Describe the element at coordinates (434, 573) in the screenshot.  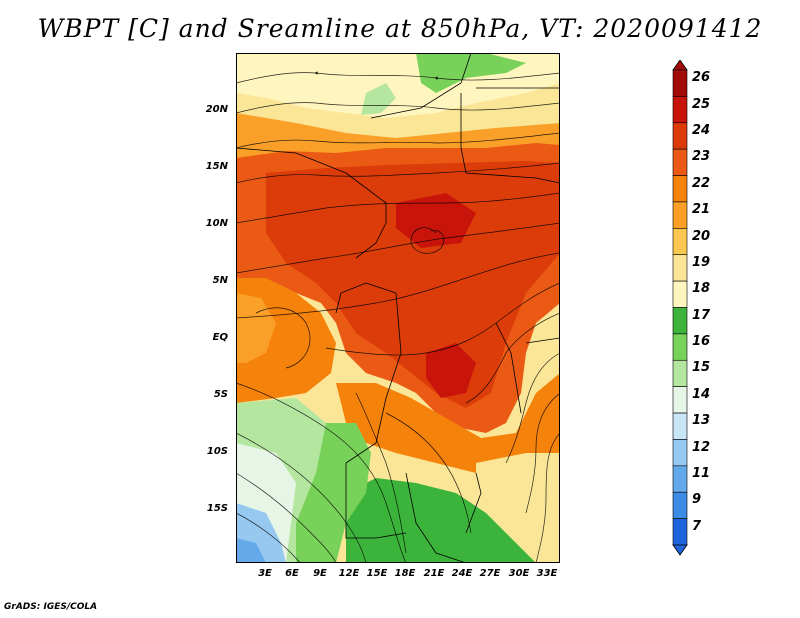
I see `lon-label-21e: 21E` at that location.